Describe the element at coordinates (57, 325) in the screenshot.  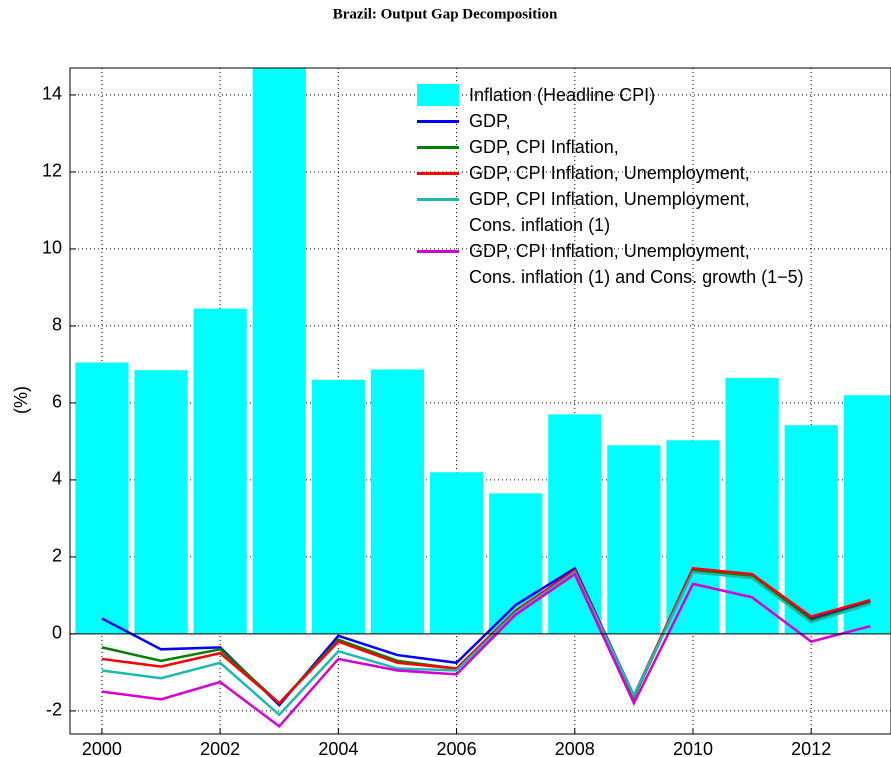
I see `y-tick-label: 8` at that location.